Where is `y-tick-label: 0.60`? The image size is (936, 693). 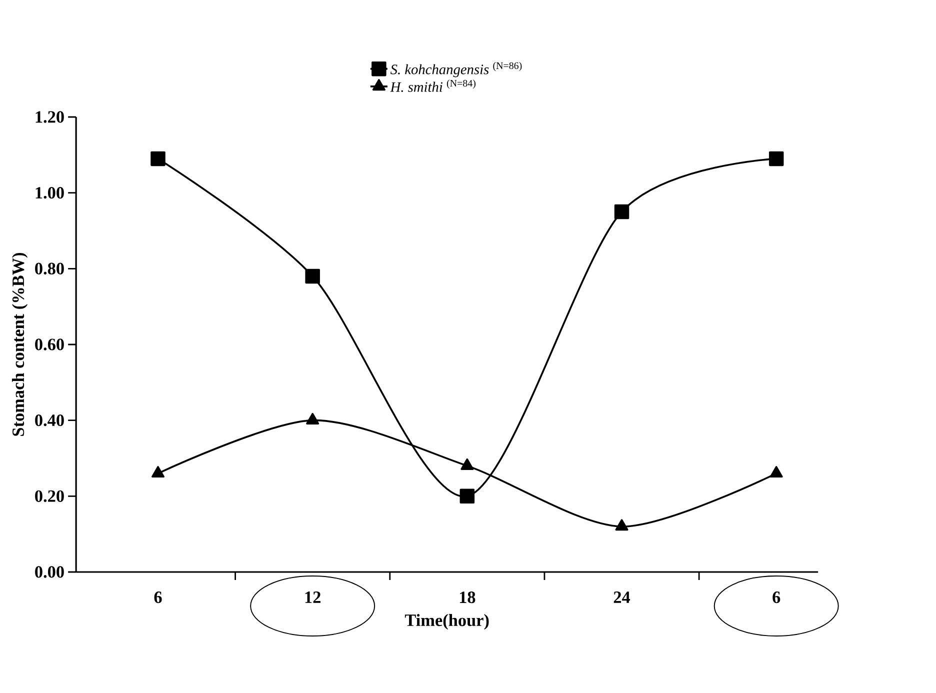
y-tick-label: 0.60 is located at coordinates (49, 344).